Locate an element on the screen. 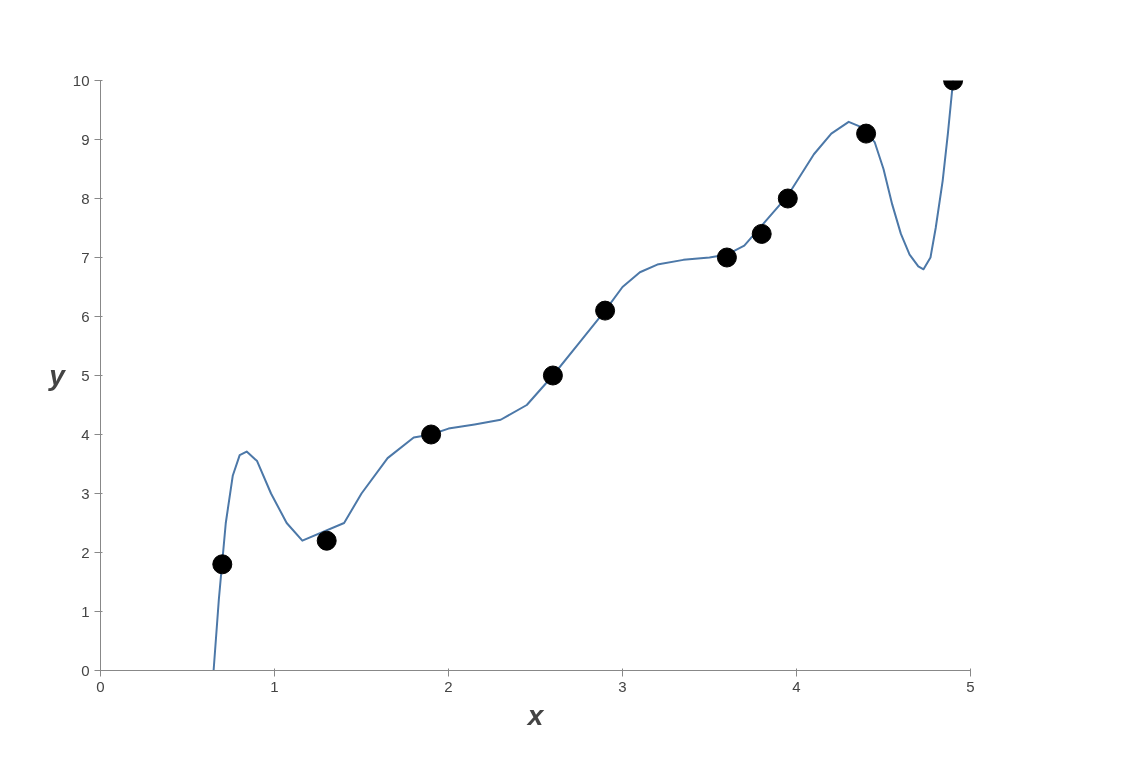 This screenshot has height=768, width=1148. y-tick-label: 3 is located at coordinates (85, 493).